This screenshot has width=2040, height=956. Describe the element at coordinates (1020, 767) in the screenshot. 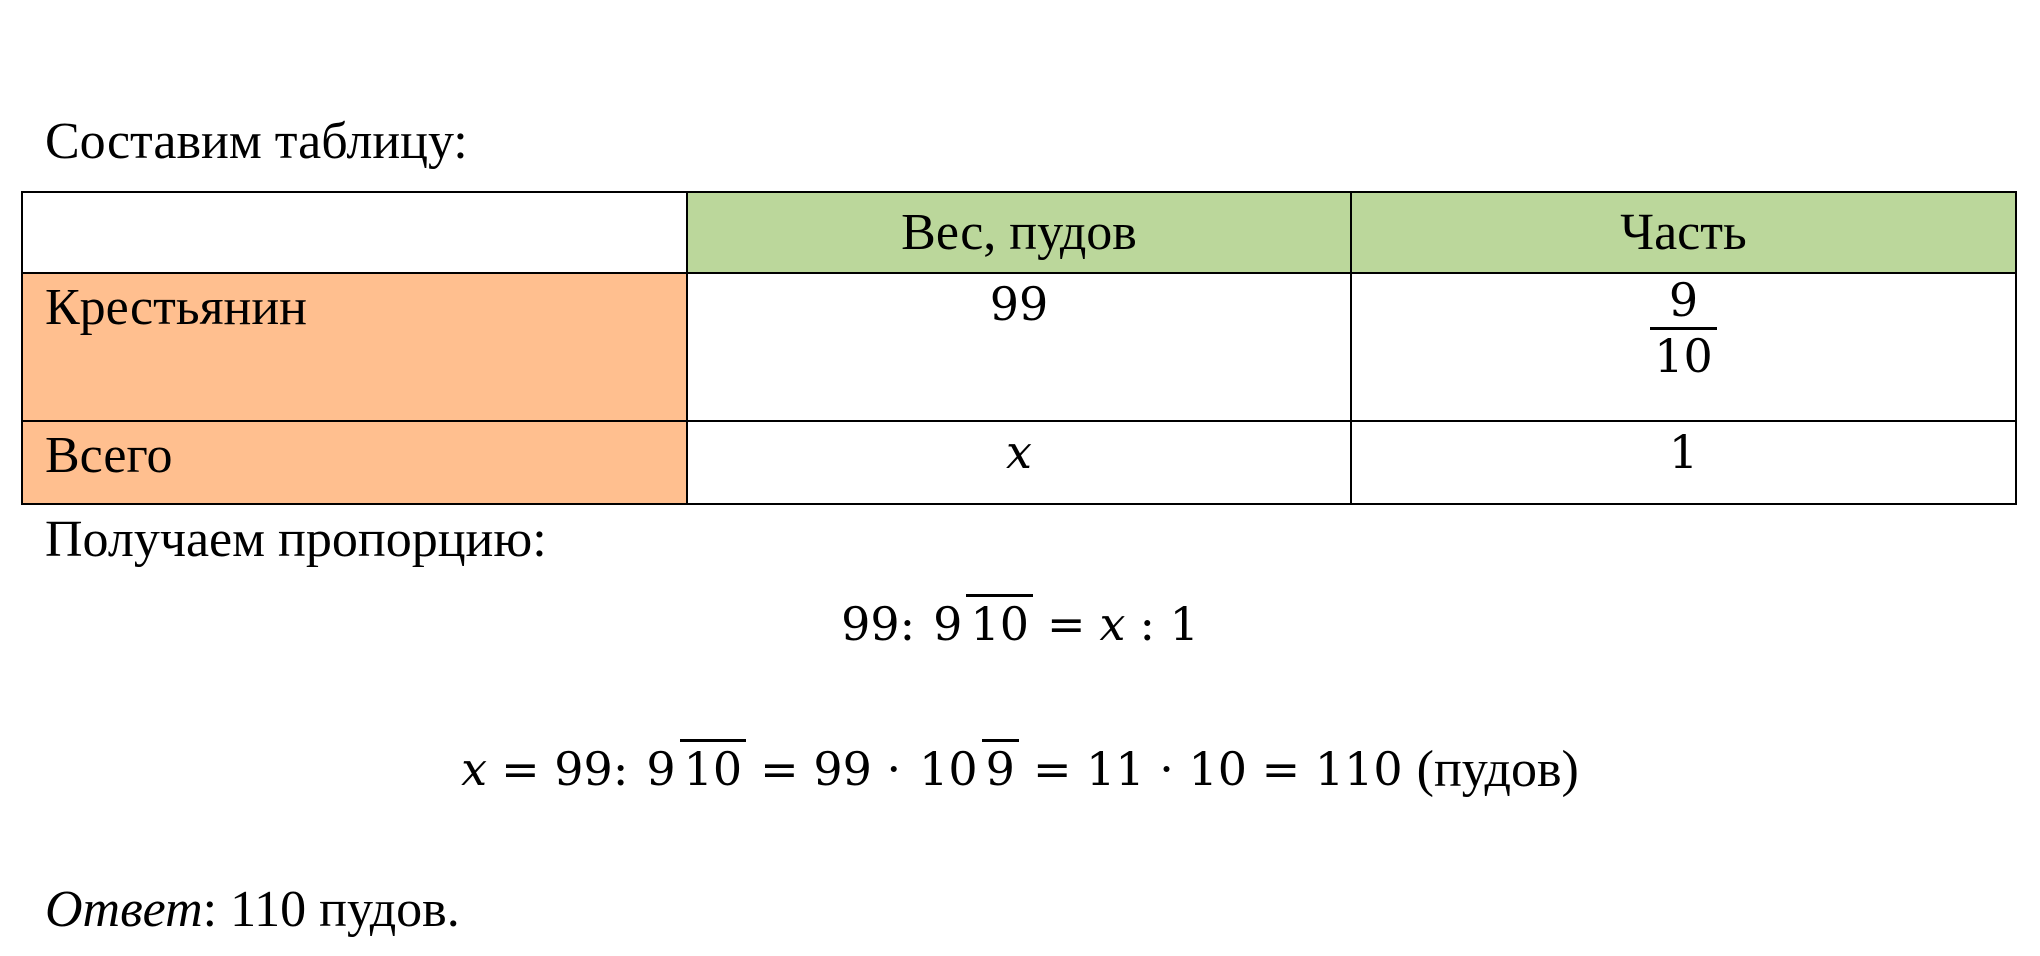

I see `equation: x = 99: 9 10 = 99 · 10 9 = 11 · 10 = 110 (пудов)` at that location.